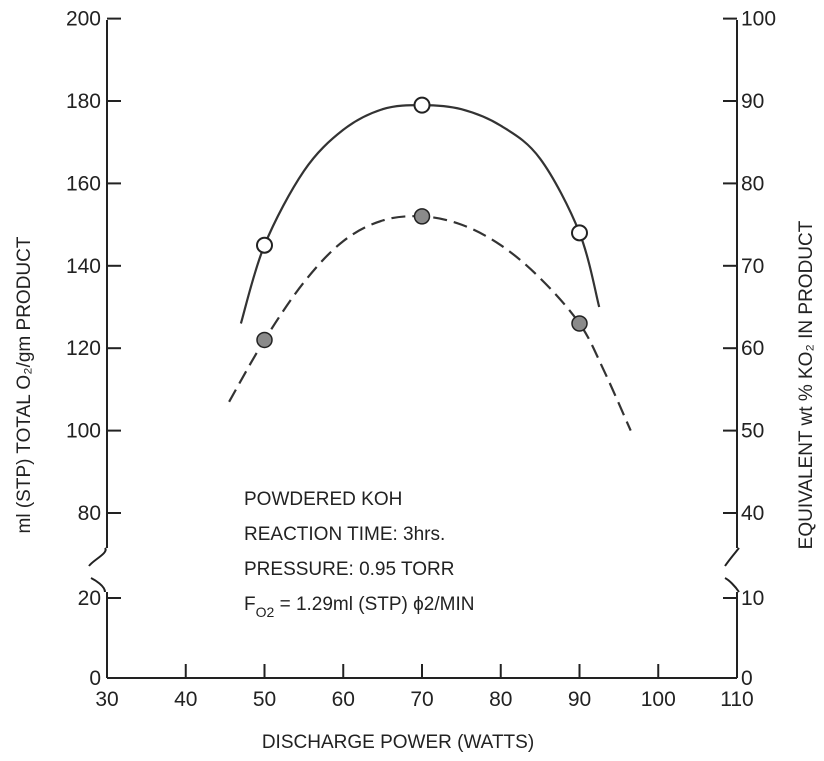 This screenshot has width=824, height=761. What do you see at coordinates (83, 266) in the screenshot?
I see `y-left-tick-label-140: 140` at bounding box center [83, 266].